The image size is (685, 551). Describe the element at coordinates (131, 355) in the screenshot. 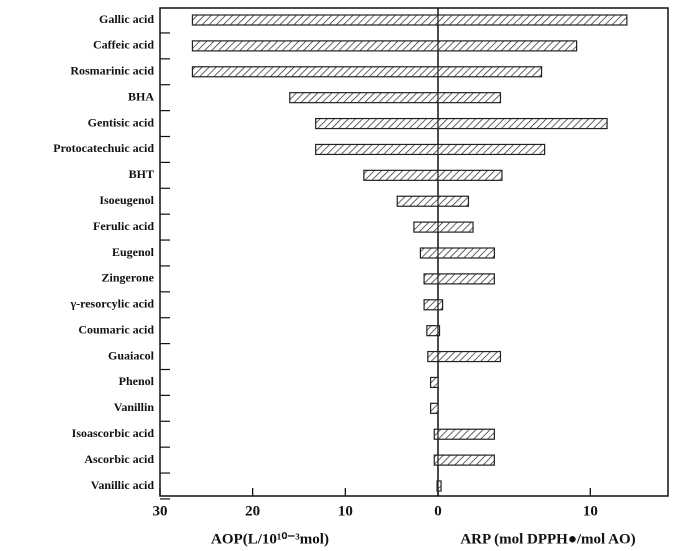

I see `category-label: Guaiacol` at that location.